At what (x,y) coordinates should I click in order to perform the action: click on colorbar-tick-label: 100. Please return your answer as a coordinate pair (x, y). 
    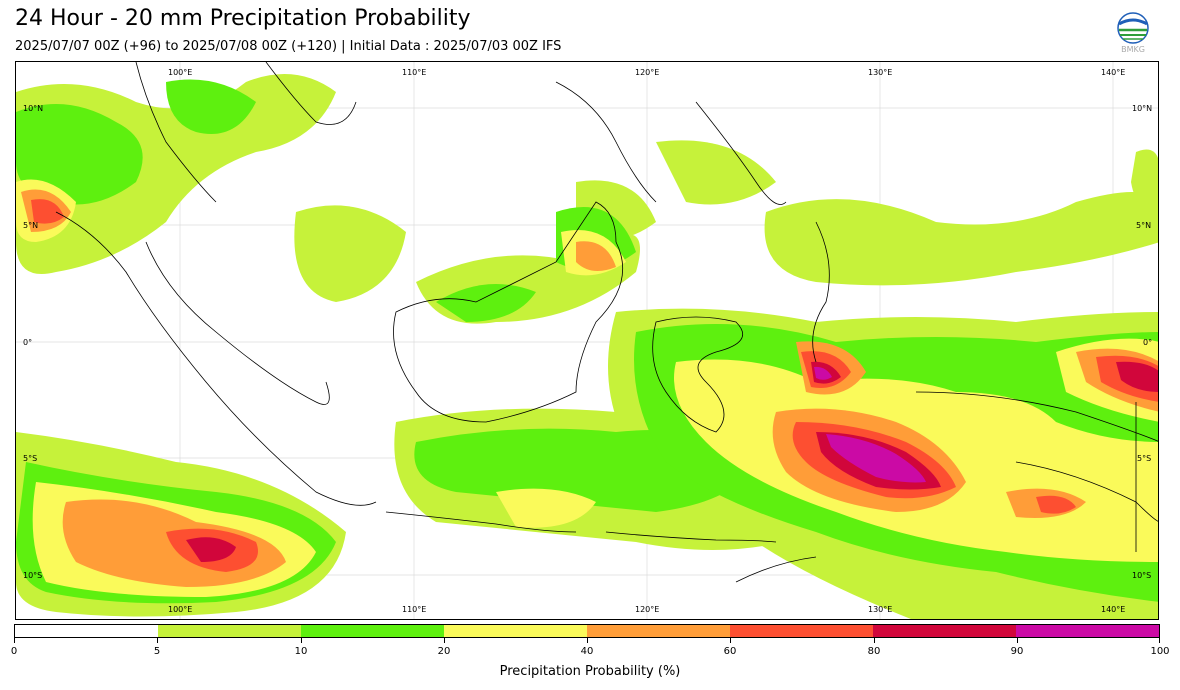
    Looking at the image, I should click on (1160, 651).